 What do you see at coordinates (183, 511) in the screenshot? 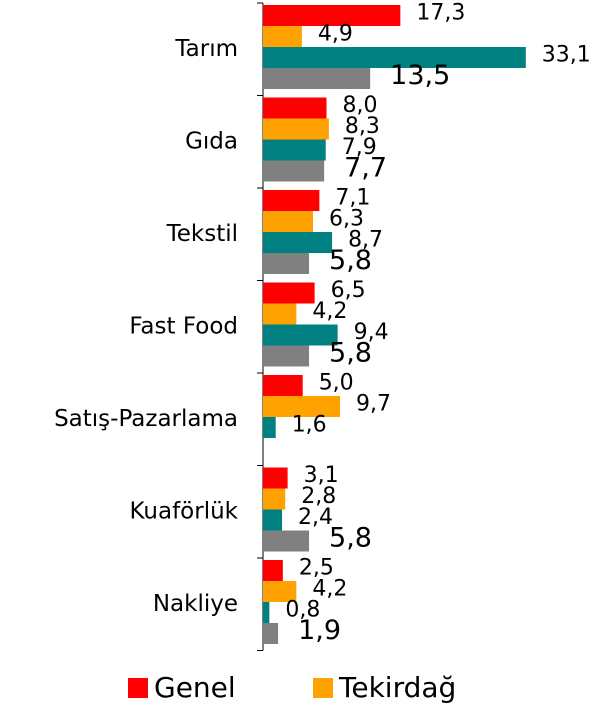
I see `y-tick-label: Kuaförlük` at bounding box center [183, 511].